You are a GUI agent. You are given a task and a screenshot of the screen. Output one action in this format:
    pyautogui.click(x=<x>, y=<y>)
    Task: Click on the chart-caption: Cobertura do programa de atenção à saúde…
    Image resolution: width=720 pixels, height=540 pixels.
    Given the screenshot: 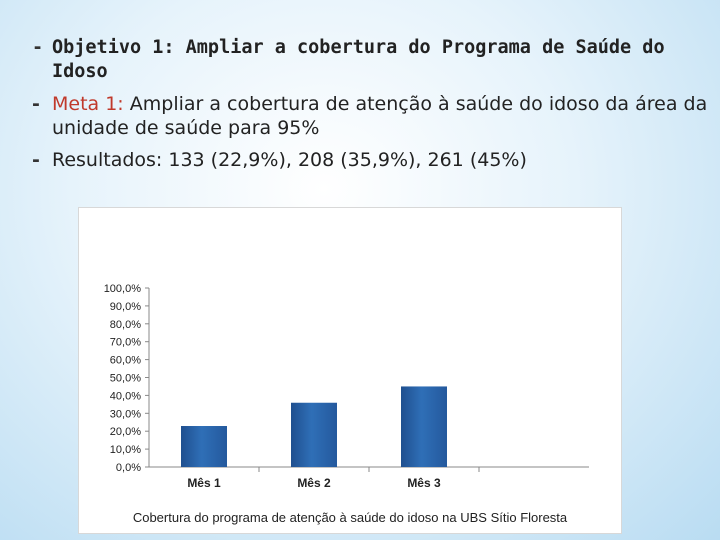 What is the action you would take?
    pyautogui.click(x=350, y=517)
    